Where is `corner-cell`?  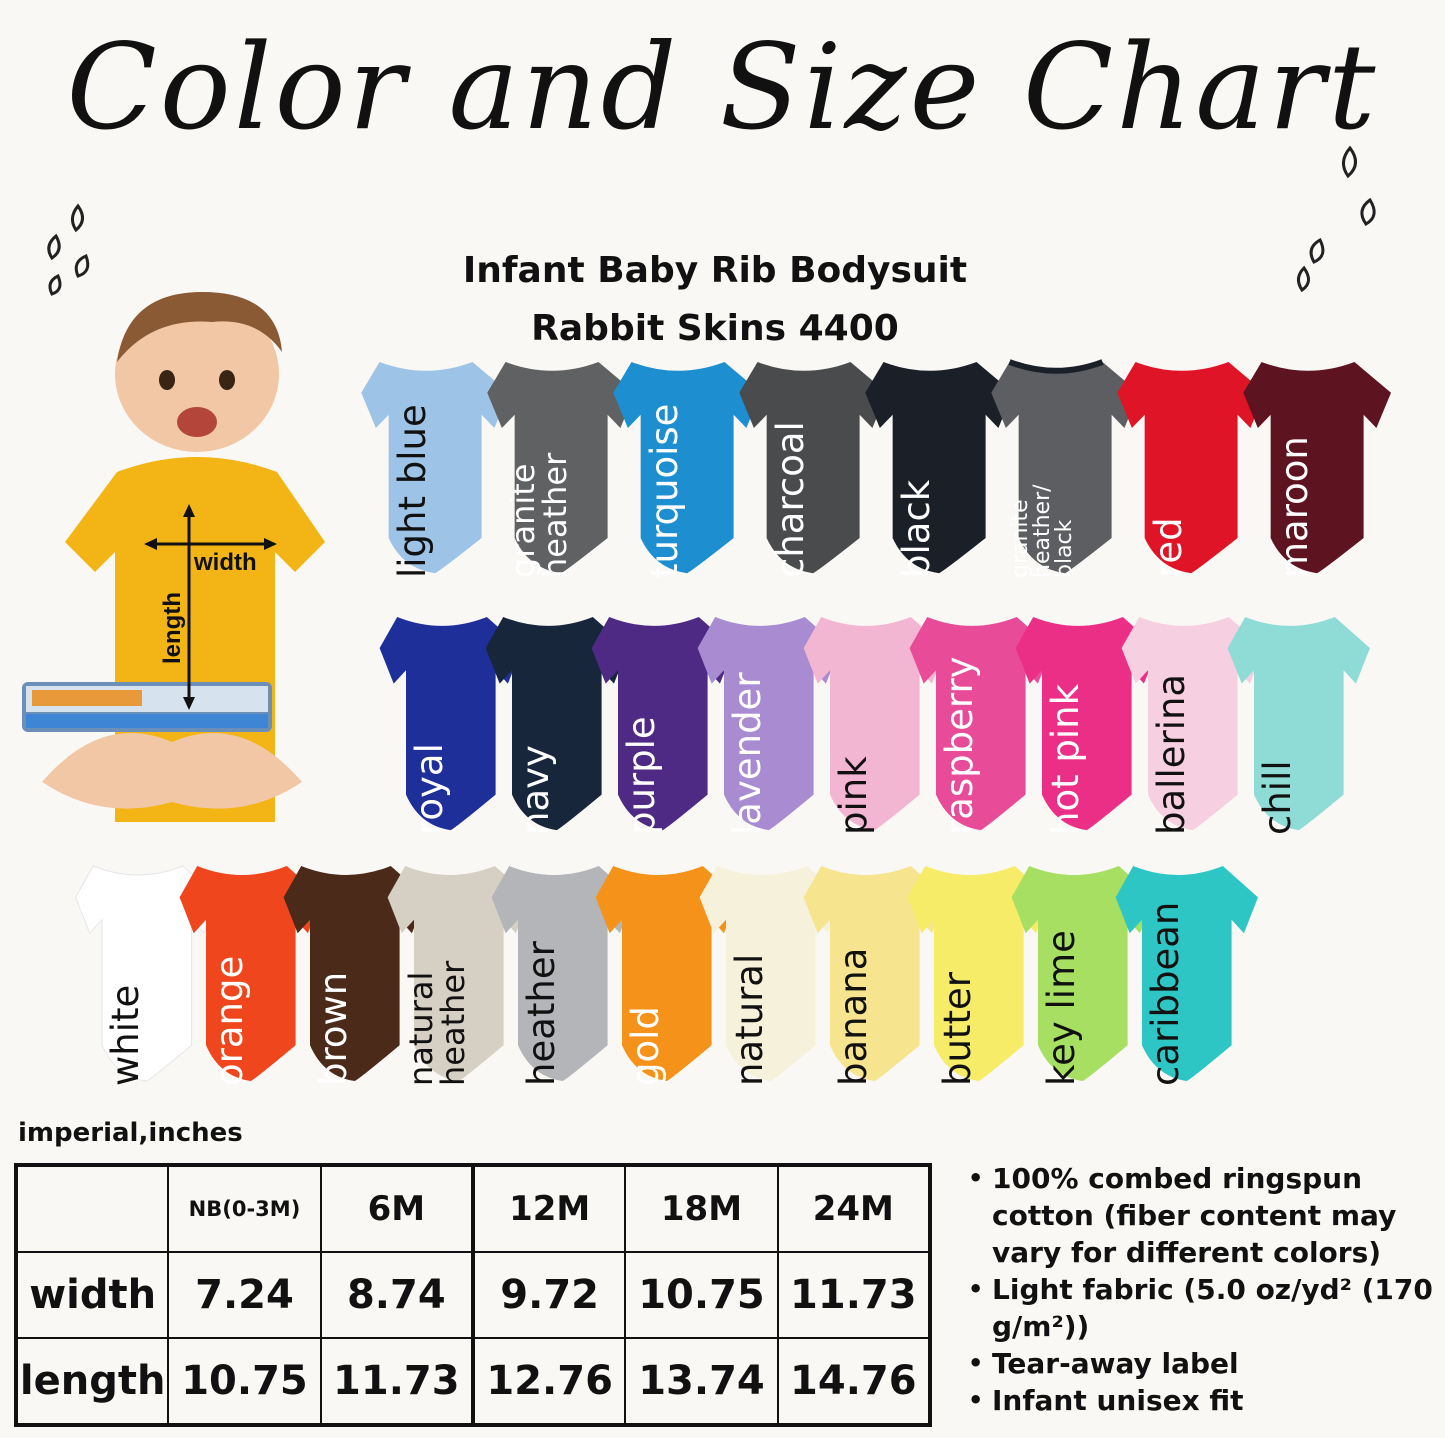
corner-cell is located at coordinates (92, 1208).